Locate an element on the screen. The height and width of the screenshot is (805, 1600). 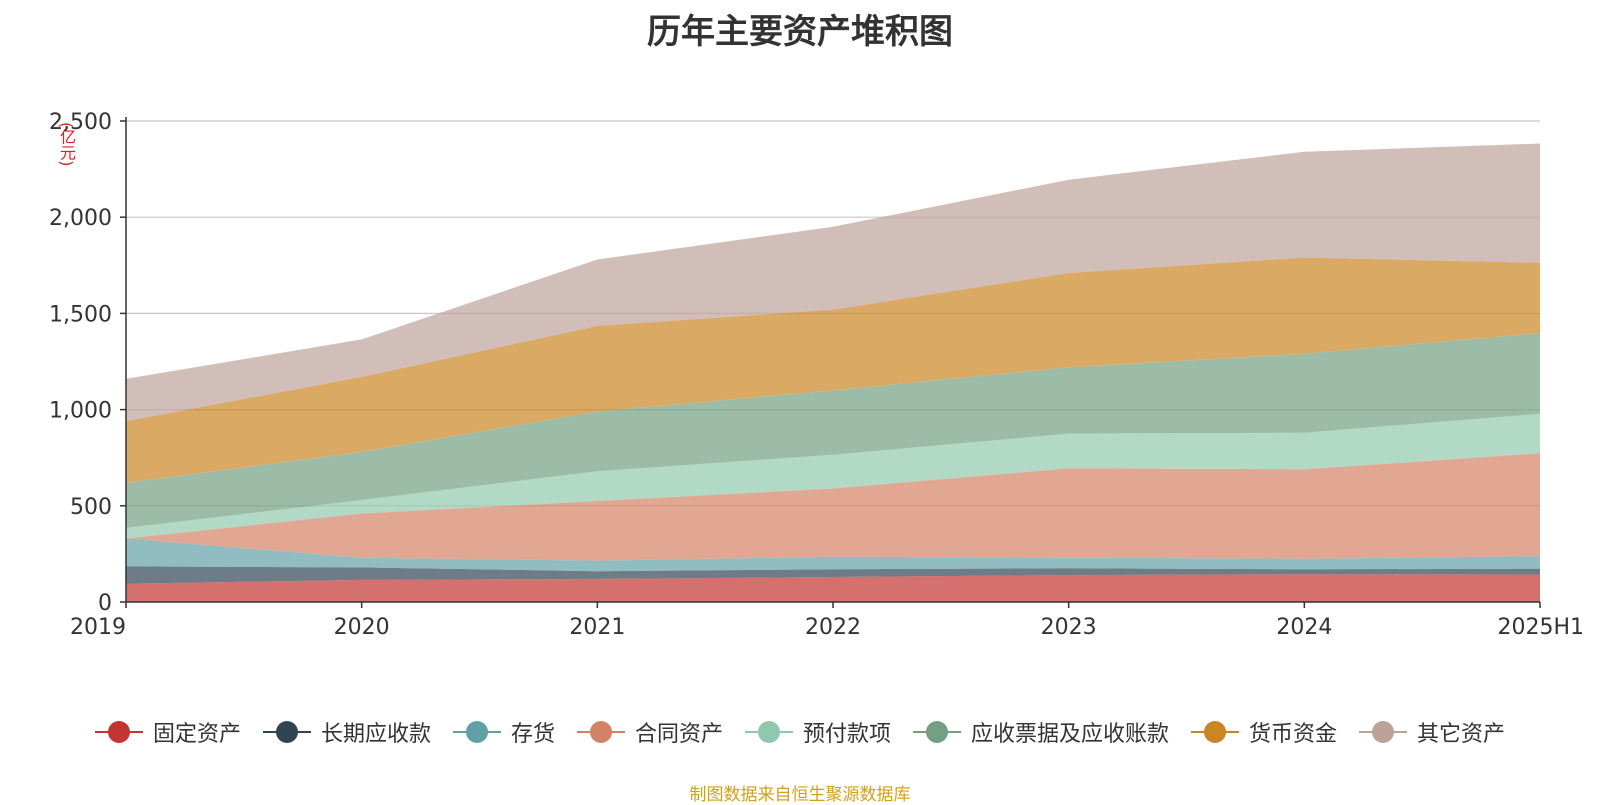
legend-label: 存货 is located at coordinates (532, 734).